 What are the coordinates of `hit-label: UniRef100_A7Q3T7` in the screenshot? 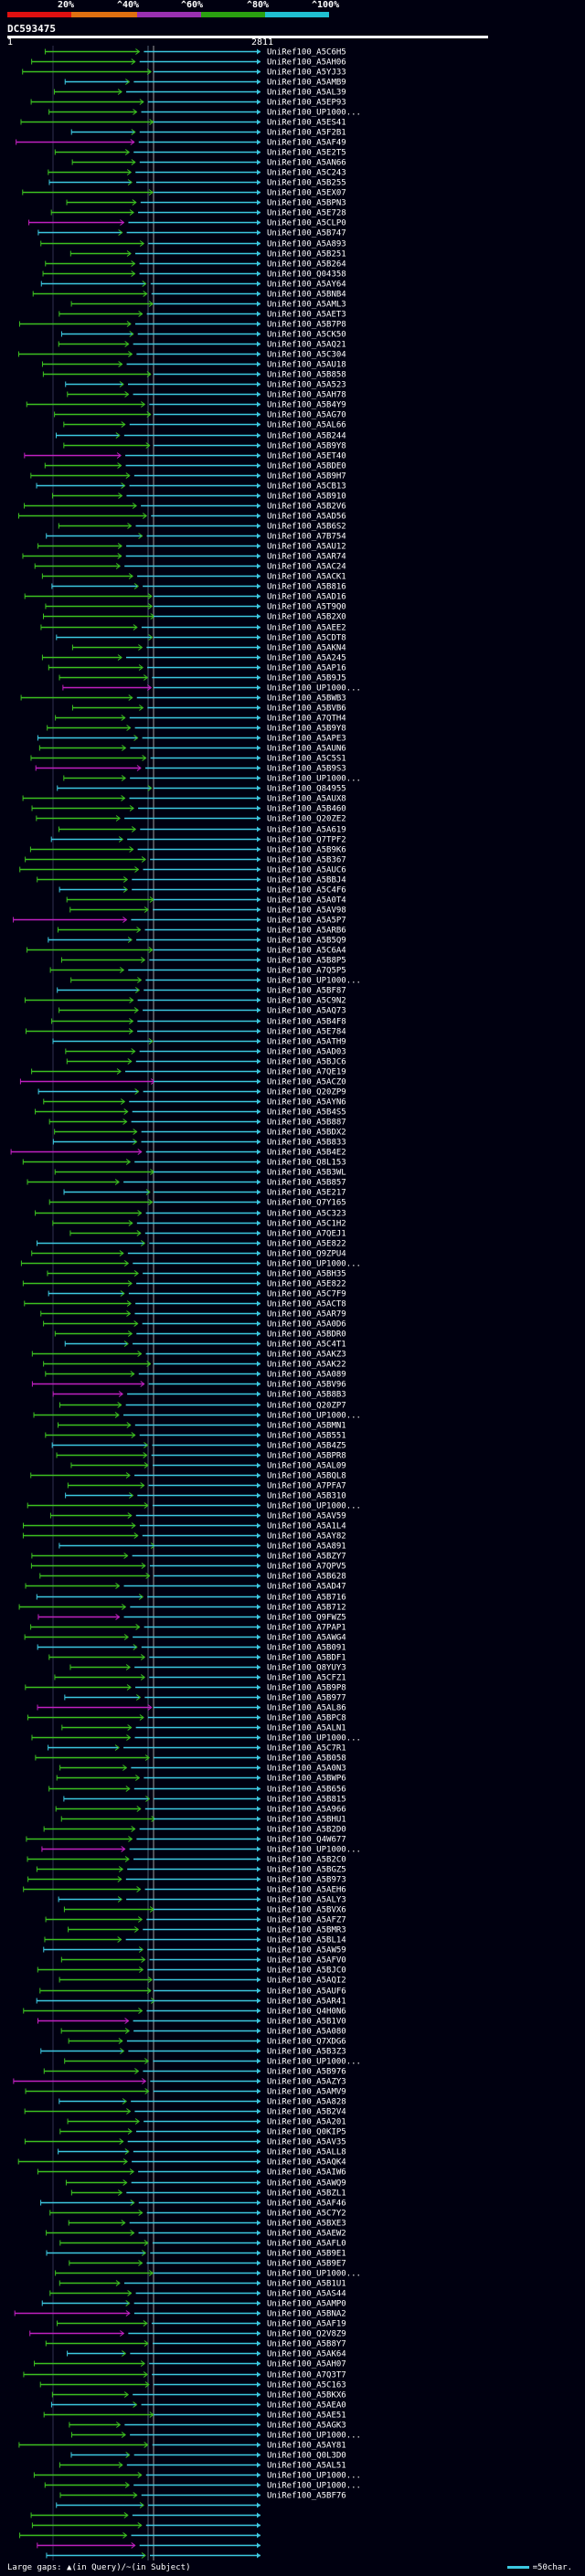 It's located at (307, 2375).